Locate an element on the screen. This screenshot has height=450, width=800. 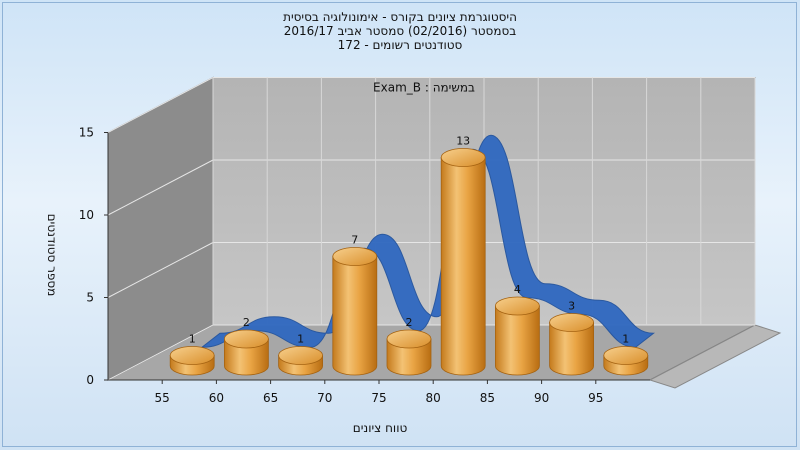
bar-value-label: 7 is located at coordinates (354, 240).